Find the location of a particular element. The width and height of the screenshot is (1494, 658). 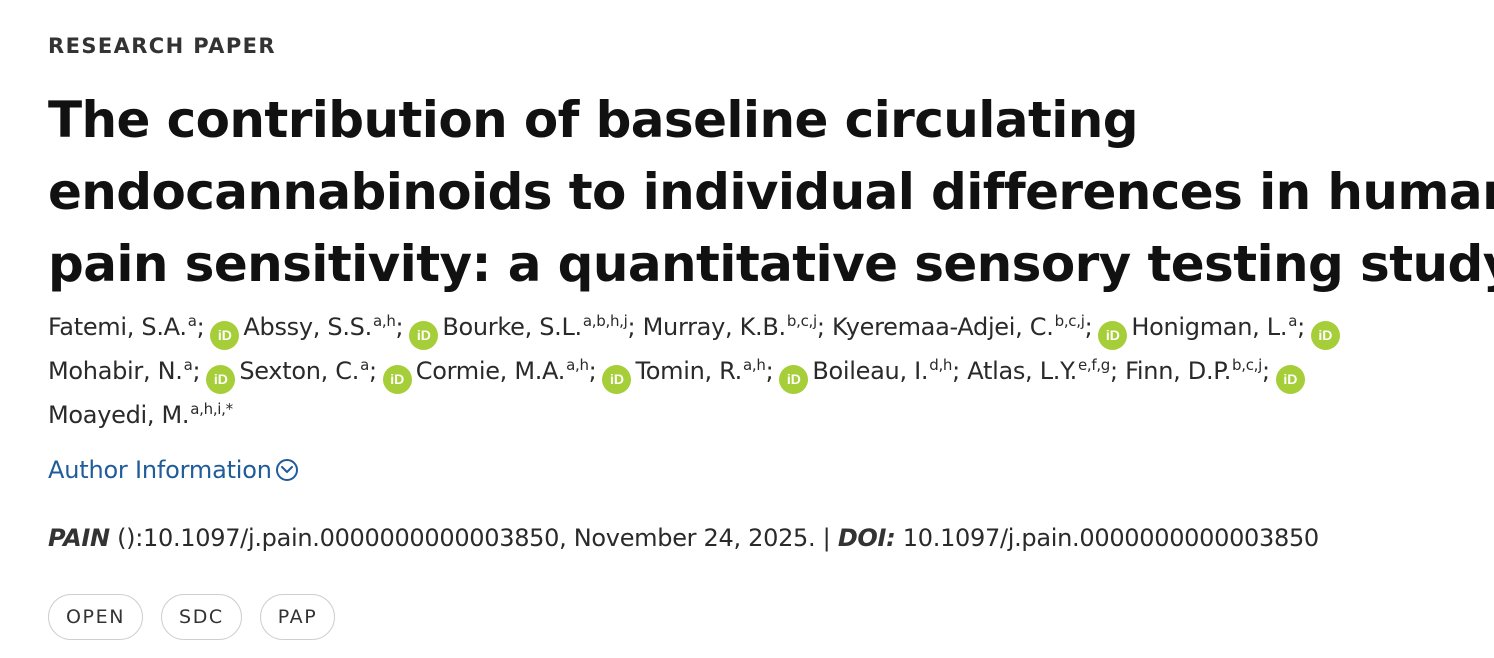

author-entry: Abssy, S.S.a,h; is located at coordinates (323, 327).